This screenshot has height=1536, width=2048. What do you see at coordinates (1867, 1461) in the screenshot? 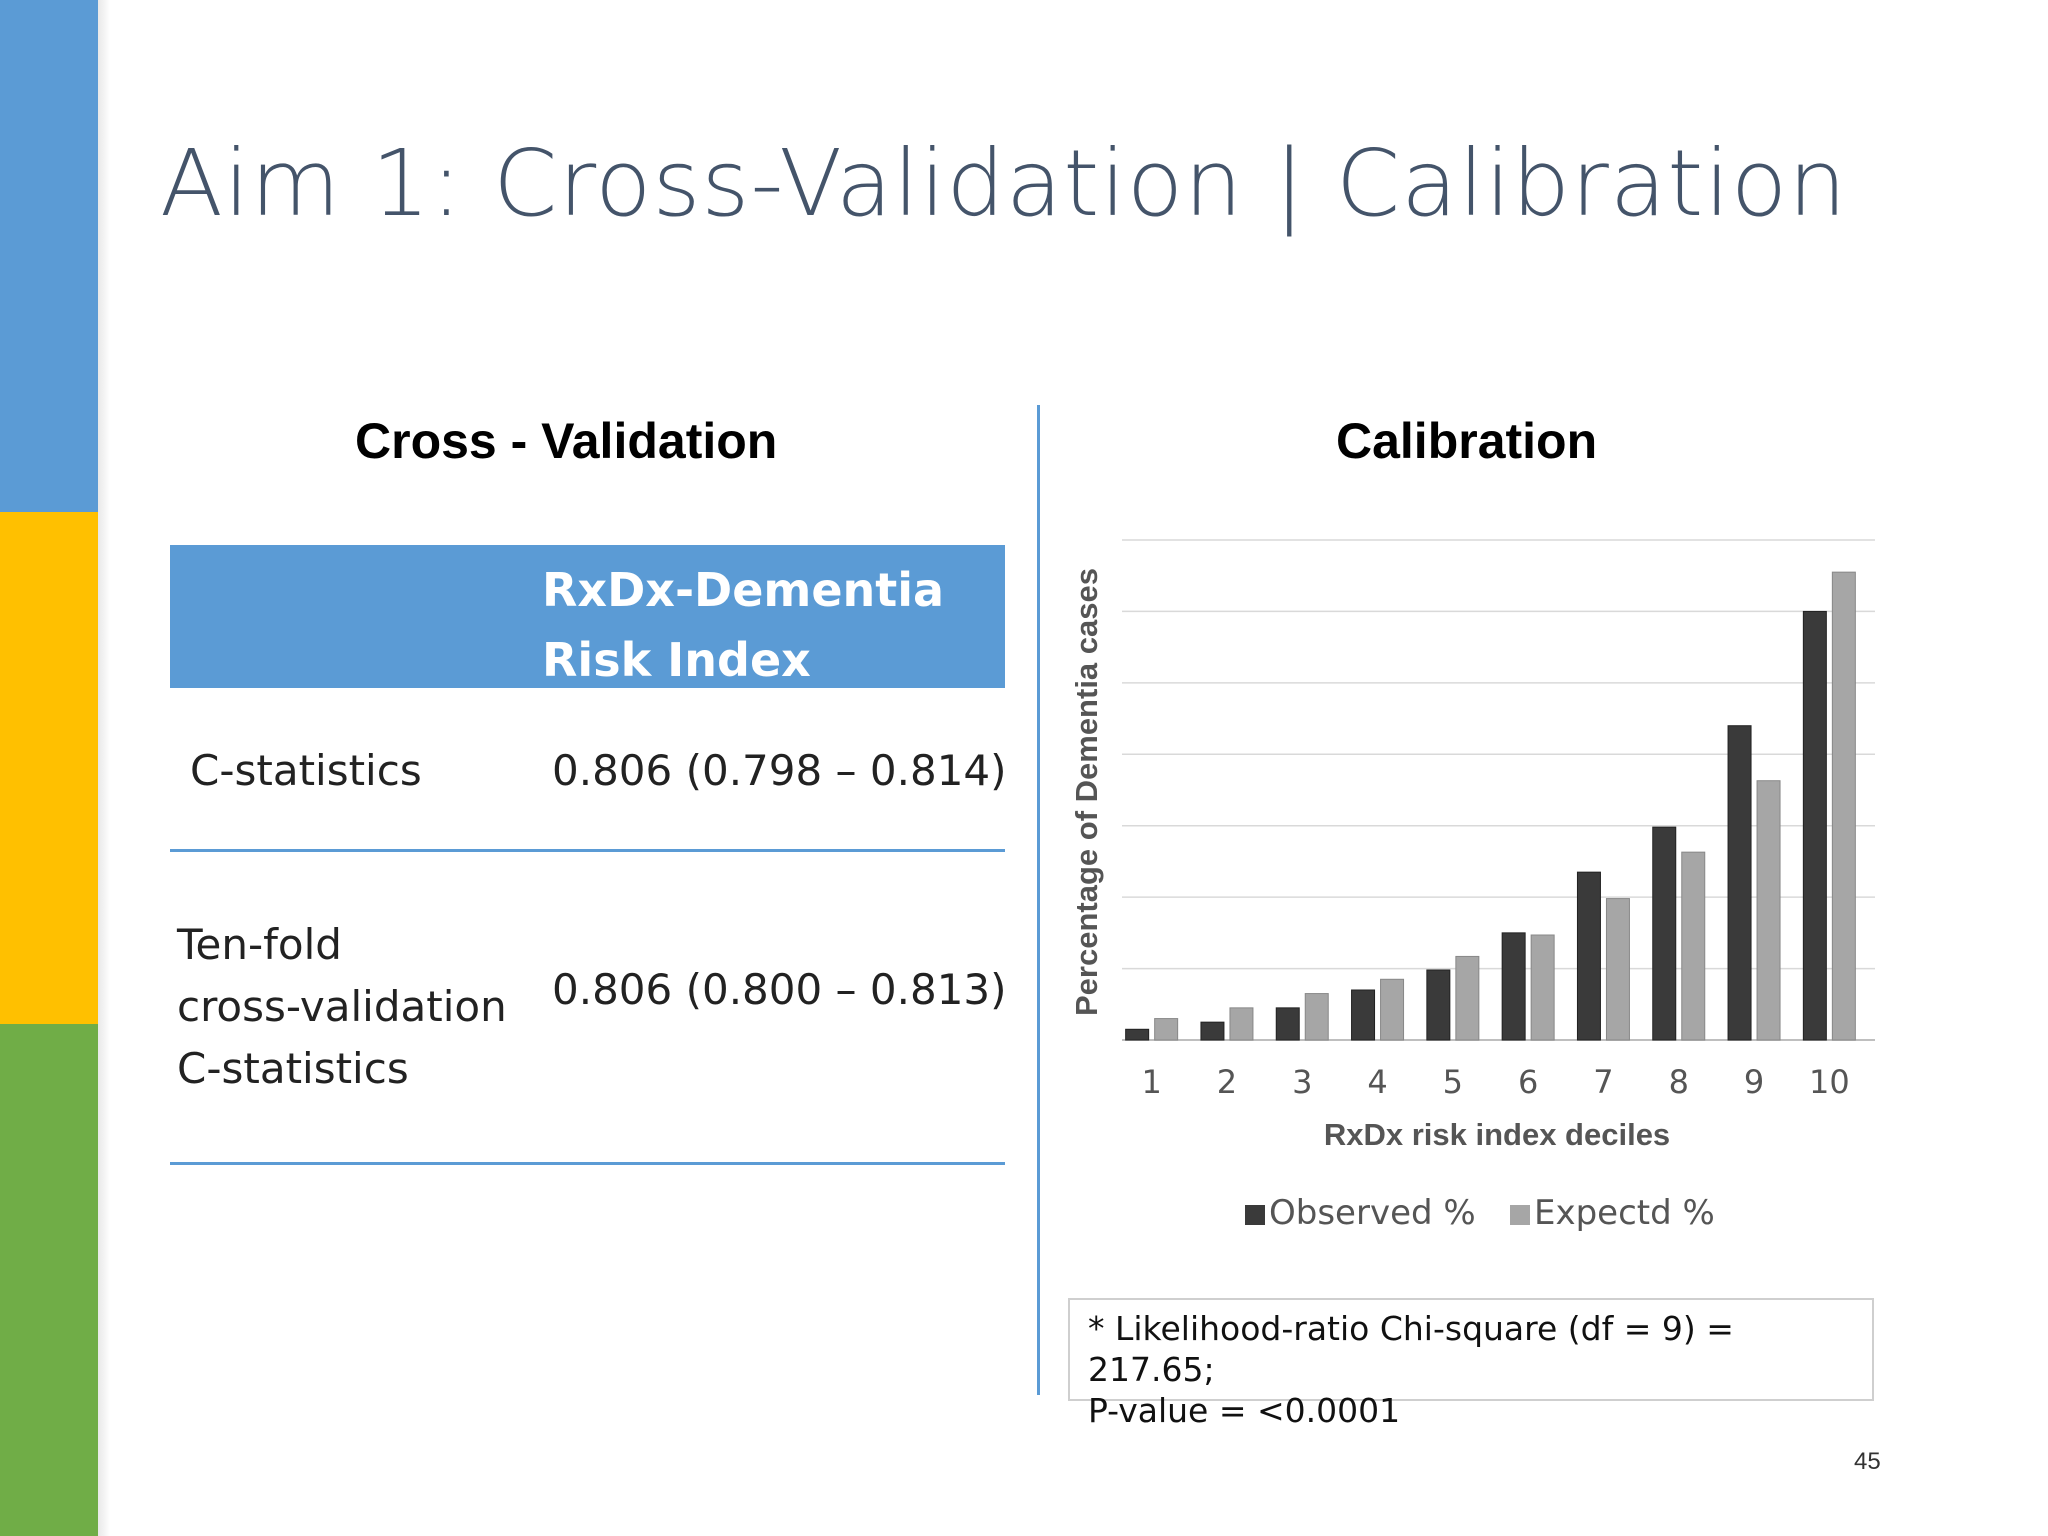
I see `page-number: 45` at bounding box center [1867, 1461].